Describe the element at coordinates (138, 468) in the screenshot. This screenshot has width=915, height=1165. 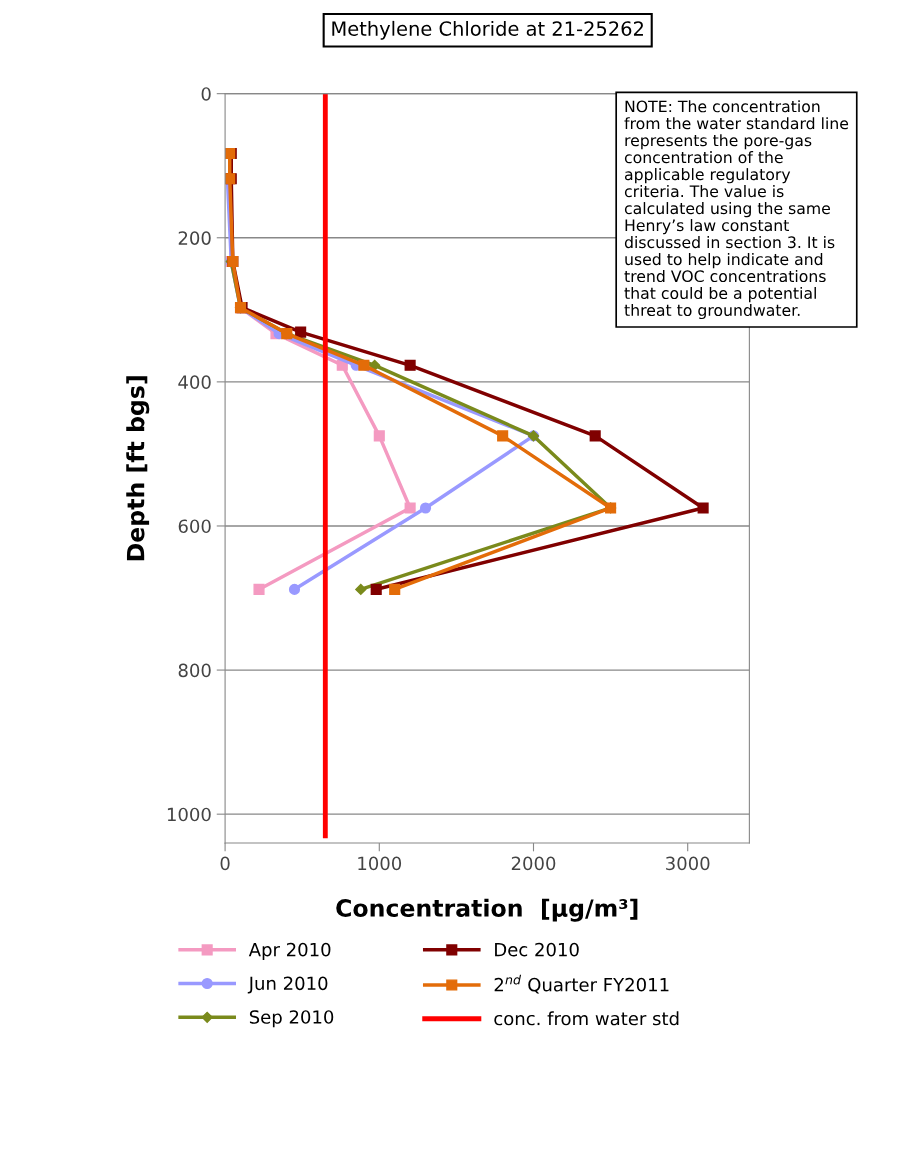
I see `y-axis-title: Depth [ft bgs]` at that location.